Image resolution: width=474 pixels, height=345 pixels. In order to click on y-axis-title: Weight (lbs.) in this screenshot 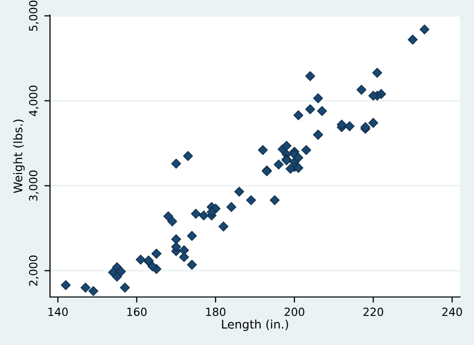, I will do `click(19, 156)`.